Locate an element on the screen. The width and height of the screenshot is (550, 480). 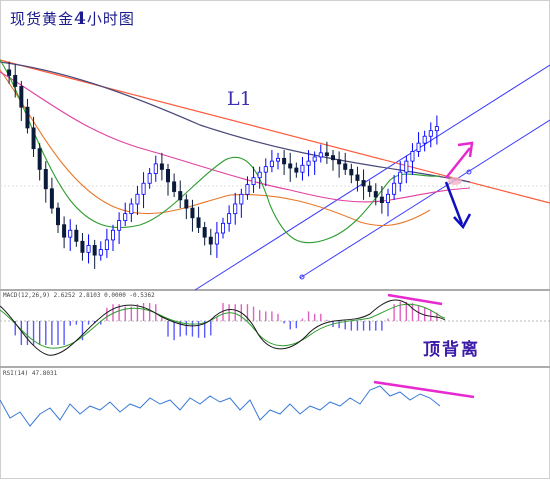
title-number: 4 is located at coordinates (80, 19).